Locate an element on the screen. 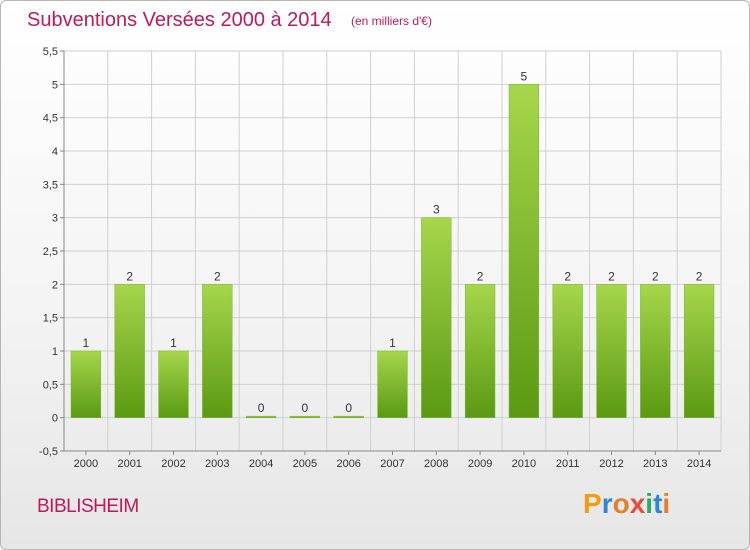 Image resolution: width=750 pixels, height=550 pixels. brand-letter: t is located at coordinates (658, 503).